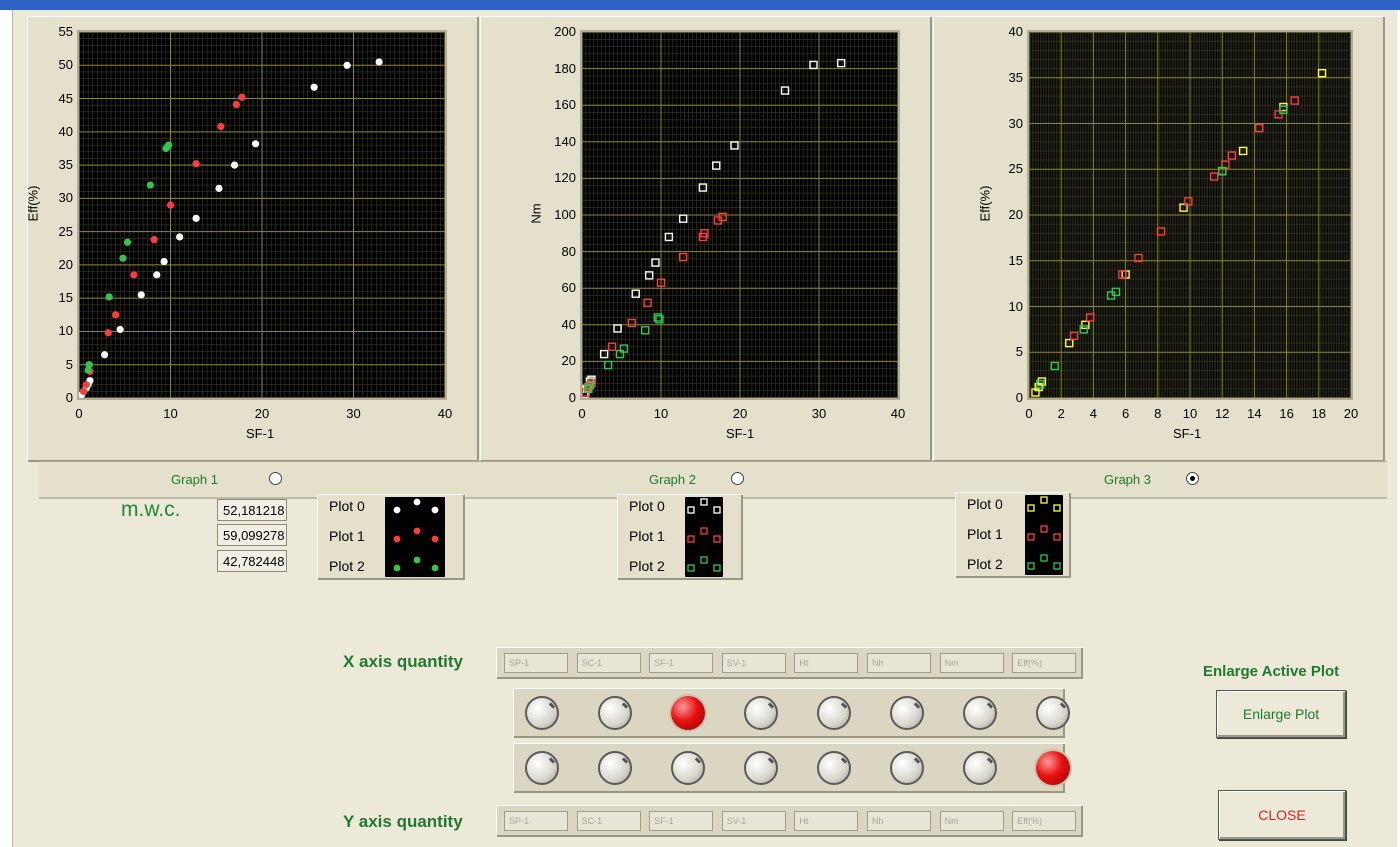  I want to click on y-tick-label: 15, so click(1015, 260).